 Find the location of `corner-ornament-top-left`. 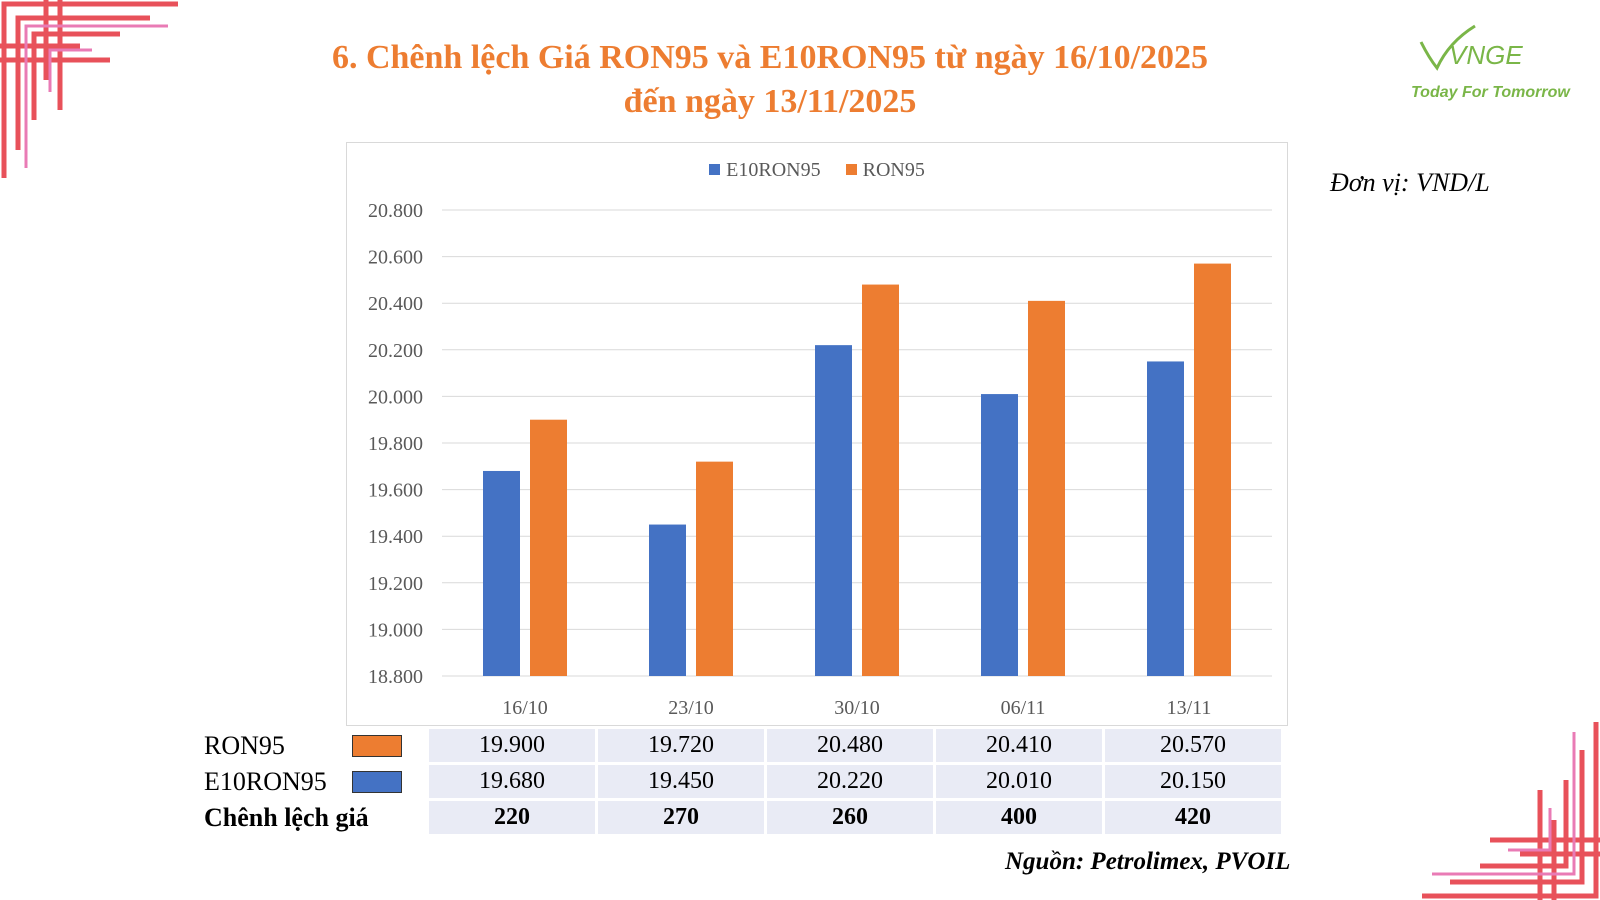

corner-ornament-top-left is located at coordinates (89, 89).